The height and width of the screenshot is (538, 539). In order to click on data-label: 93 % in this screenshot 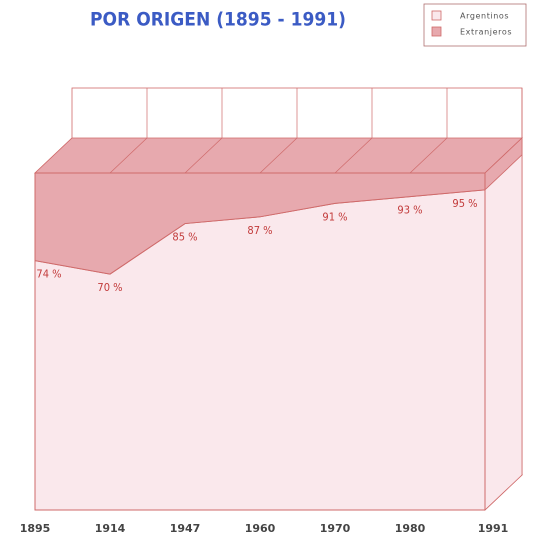, I will do `click(409, 210)`.